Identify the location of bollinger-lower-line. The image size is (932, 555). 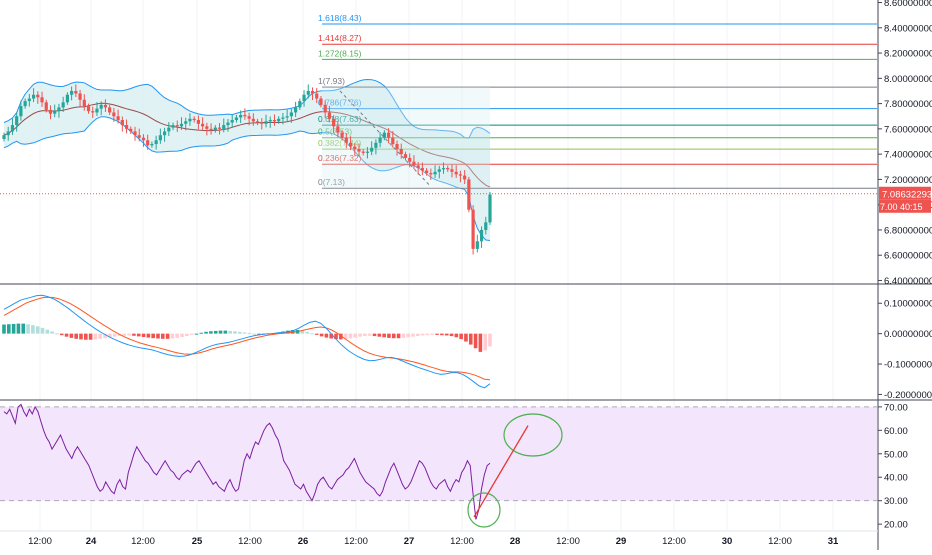
(247, 178).